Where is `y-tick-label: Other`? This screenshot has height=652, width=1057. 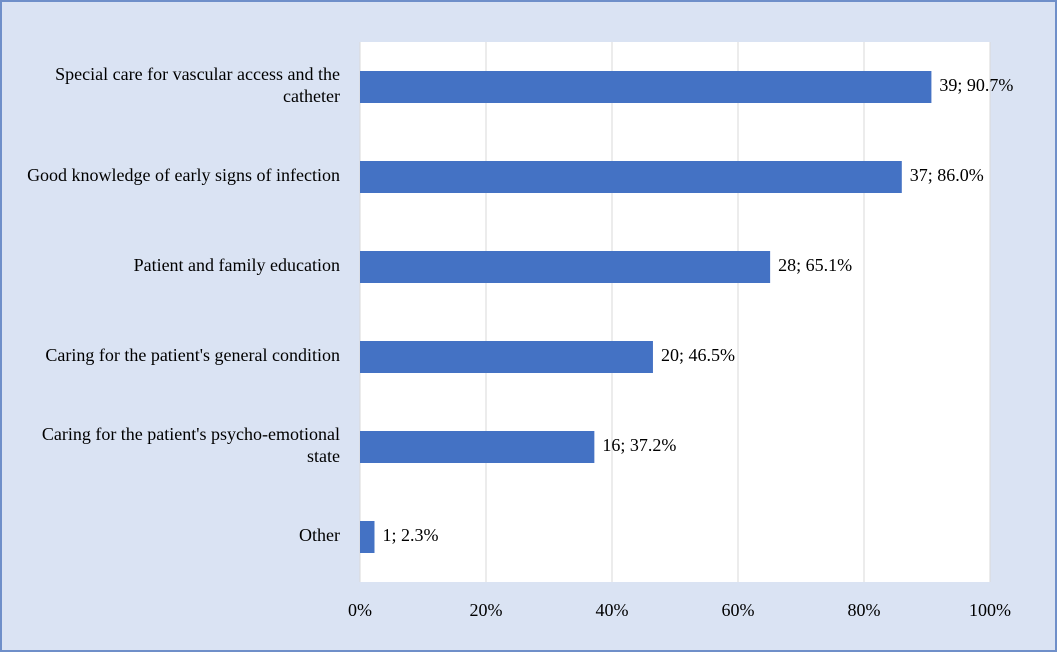 y-tick-label: Other is located at coordinates (319, 535).